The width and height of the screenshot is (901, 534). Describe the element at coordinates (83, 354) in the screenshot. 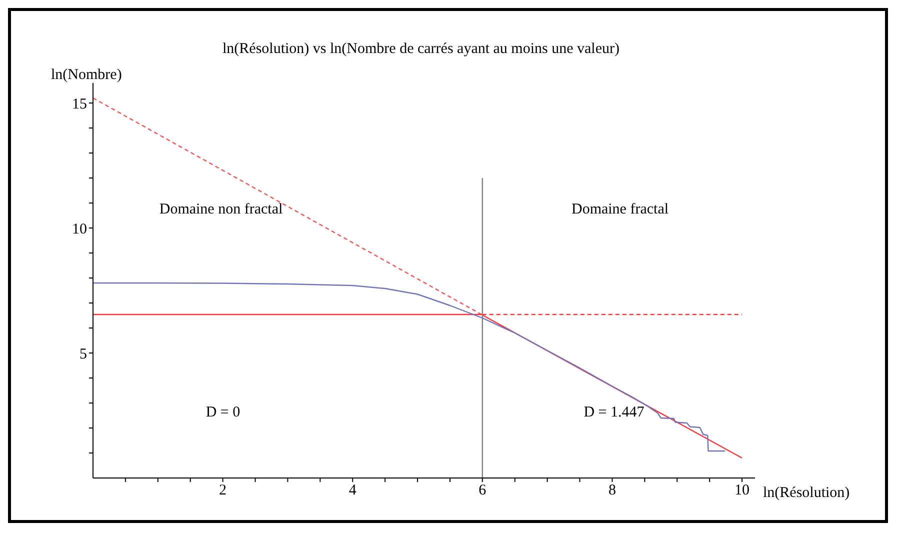

I see `y-tick-label: 5` at that location.